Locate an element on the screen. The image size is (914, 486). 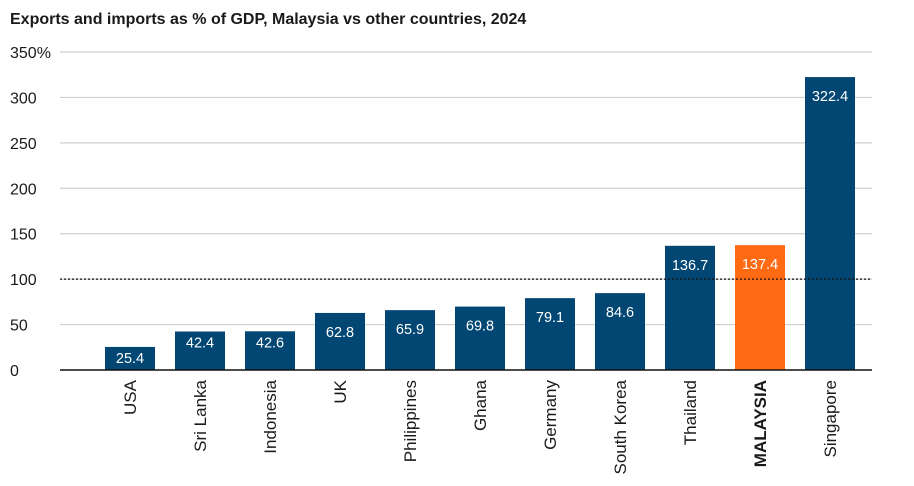
category-label: Philippines is located at coordinates (410, 421).